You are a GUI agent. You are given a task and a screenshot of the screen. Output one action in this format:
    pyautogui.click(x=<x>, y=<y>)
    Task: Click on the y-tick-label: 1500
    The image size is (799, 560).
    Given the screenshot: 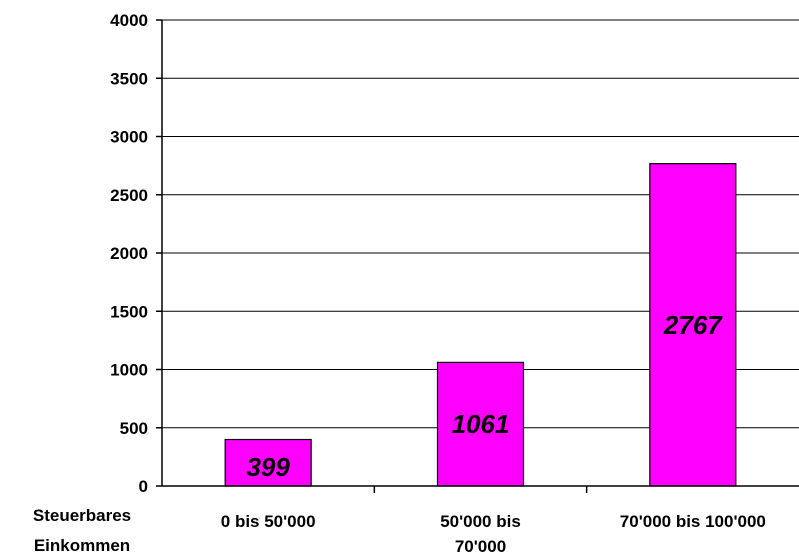 What is the action you would take?
    pyautogui.click(x=129, y=311)
    